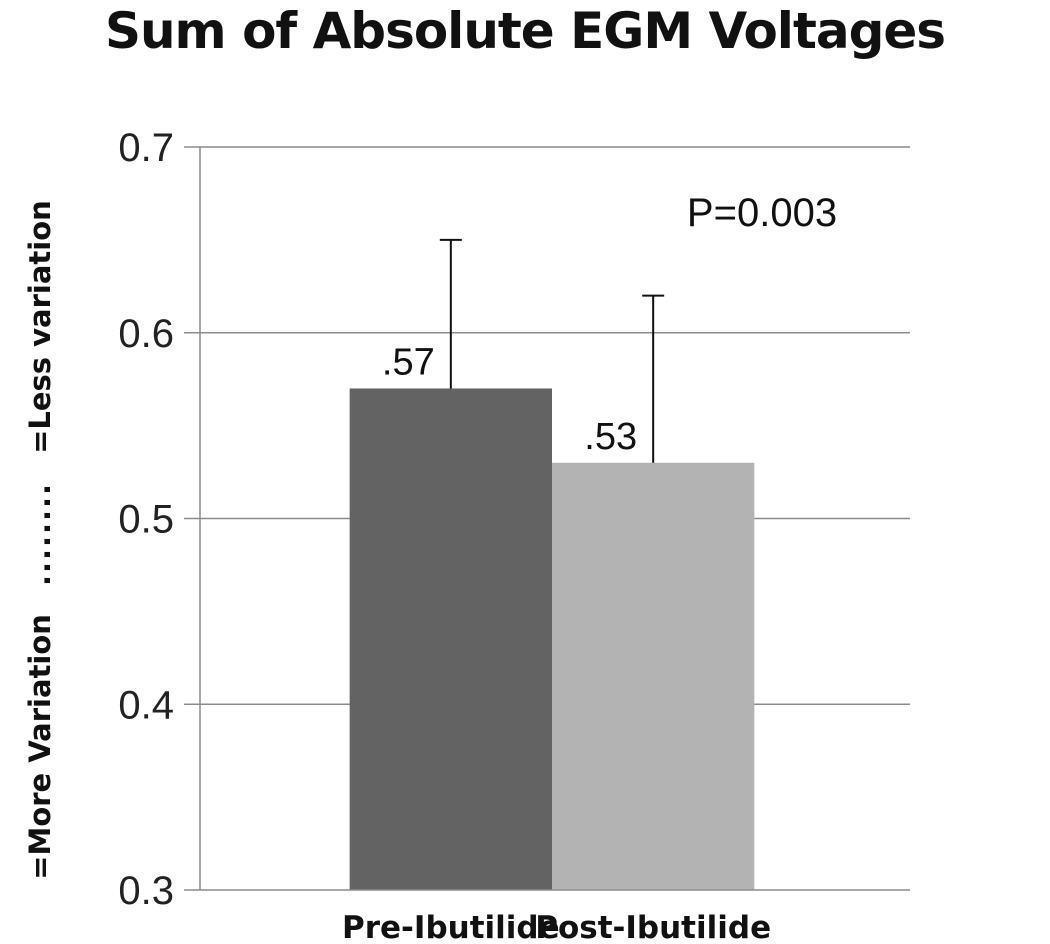 Image resolution: width=1050 pixels, height=944 pixels. What do you see at coordinates (146, 891) in the screenshot?
I see `y-tick-label: 0.3` at bounding box center [146, 891].